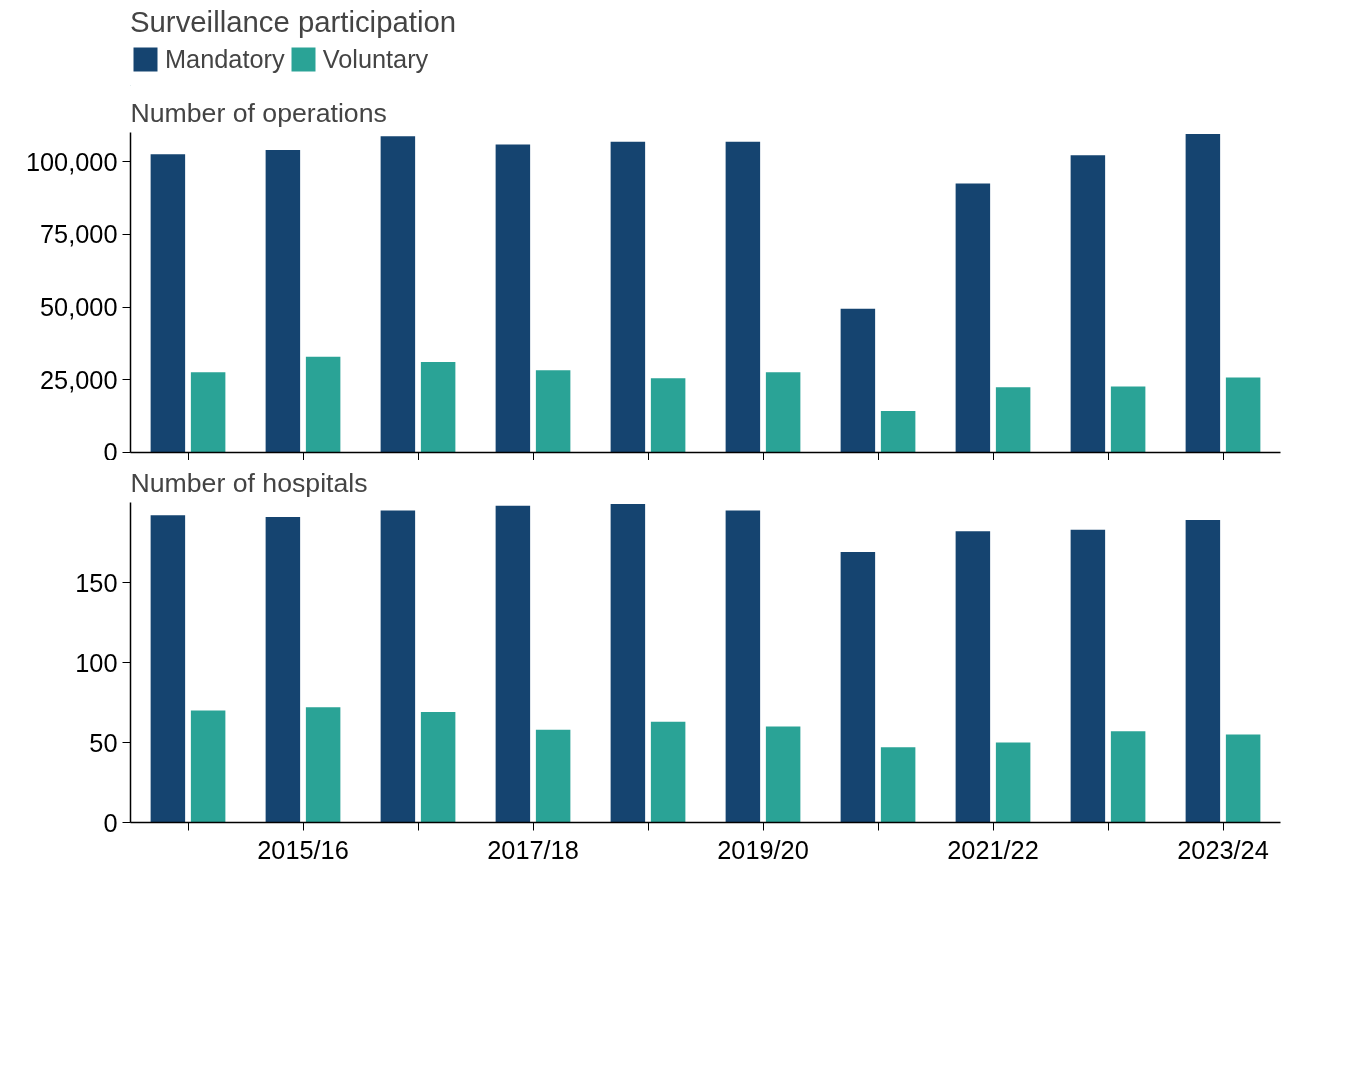 The height and width of the screenshot is (1080, 1359). I want to click on y-tick-label: 100,000, so click(71, 161).